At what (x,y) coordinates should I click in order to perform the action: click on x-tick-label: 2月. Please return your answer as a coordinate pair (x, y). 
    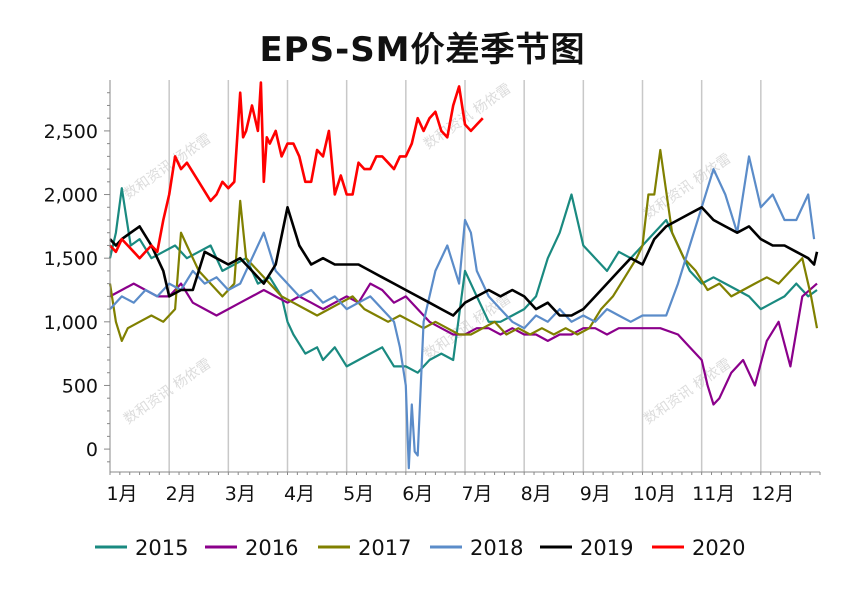
    Looking at the image, I should click on (181, 494).